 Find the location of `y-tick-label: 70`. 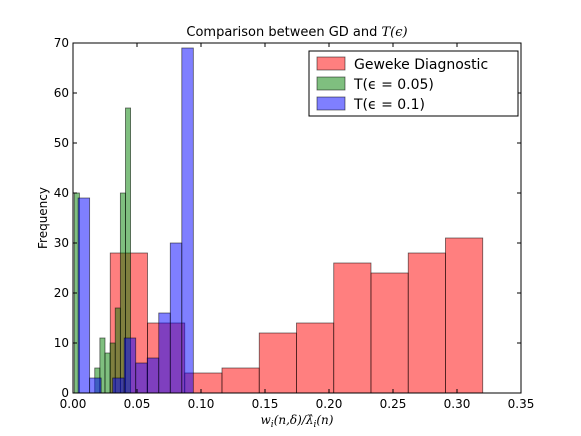

y-tick-label: 70 is located at coordinates (61, 43).